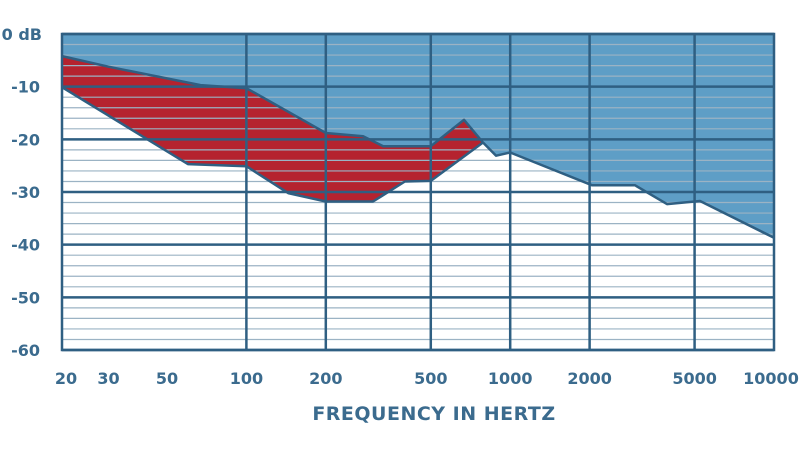 The image size is (800, 450). I want to click on y-tick-label: -40, so click(25, 245).